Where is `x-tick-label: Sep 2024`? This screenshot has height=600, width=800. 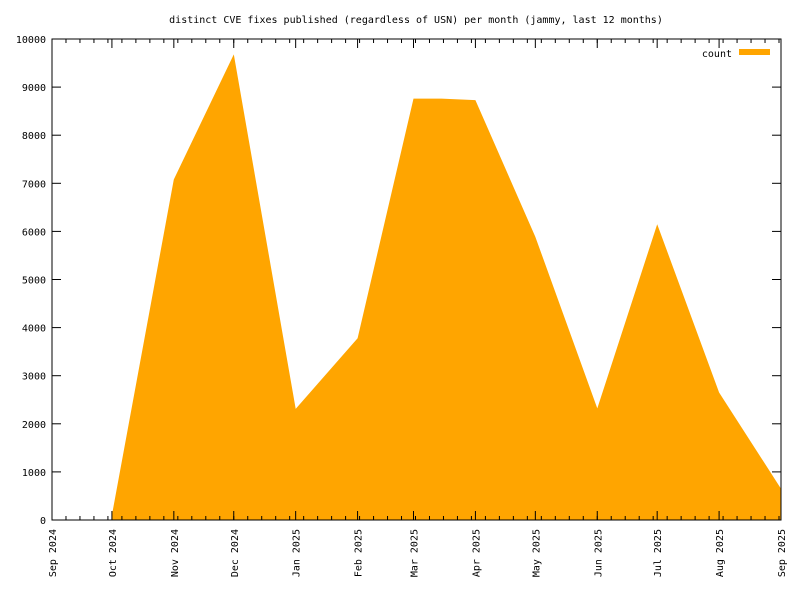 x-tick-label: Sep 2024 is located at coordinates (53, 553).